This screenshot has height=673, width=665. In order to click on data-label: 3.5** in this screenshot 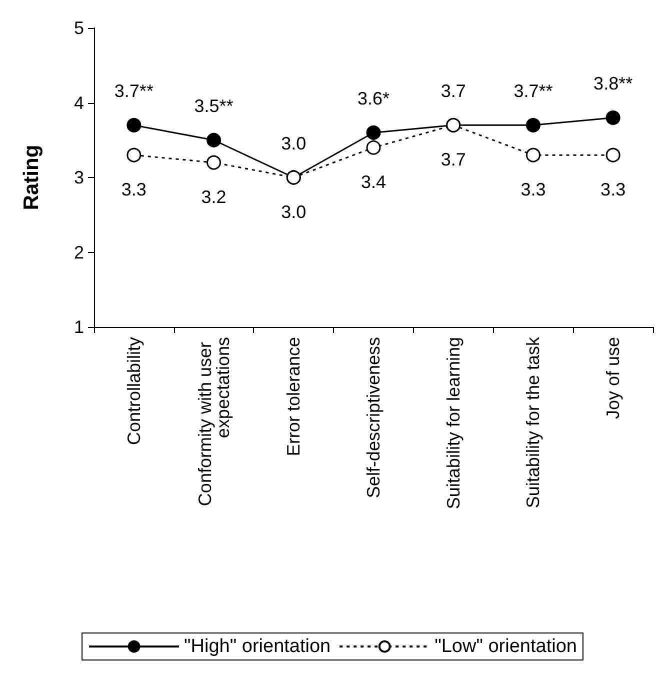, I will do `click(214, 106)`.